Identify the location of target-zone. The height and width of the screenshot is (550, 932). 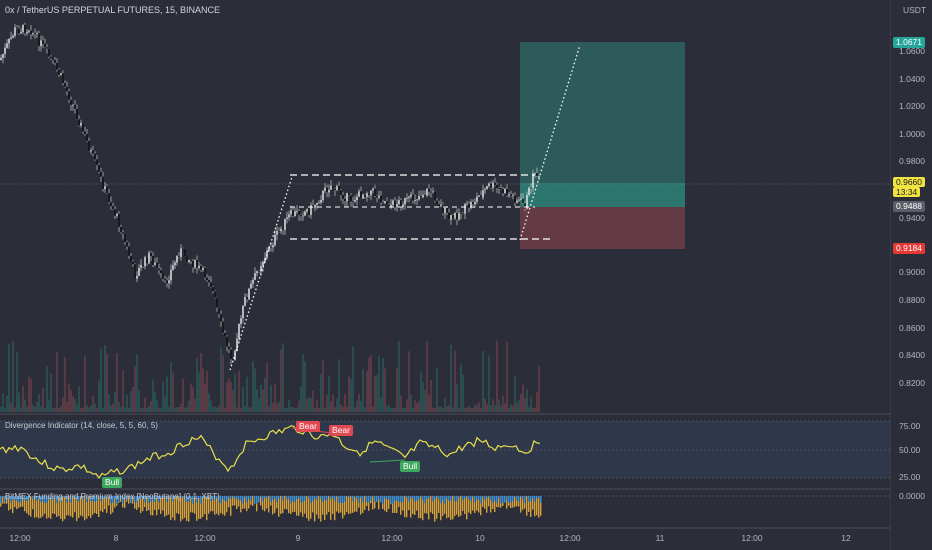
(602, 124).